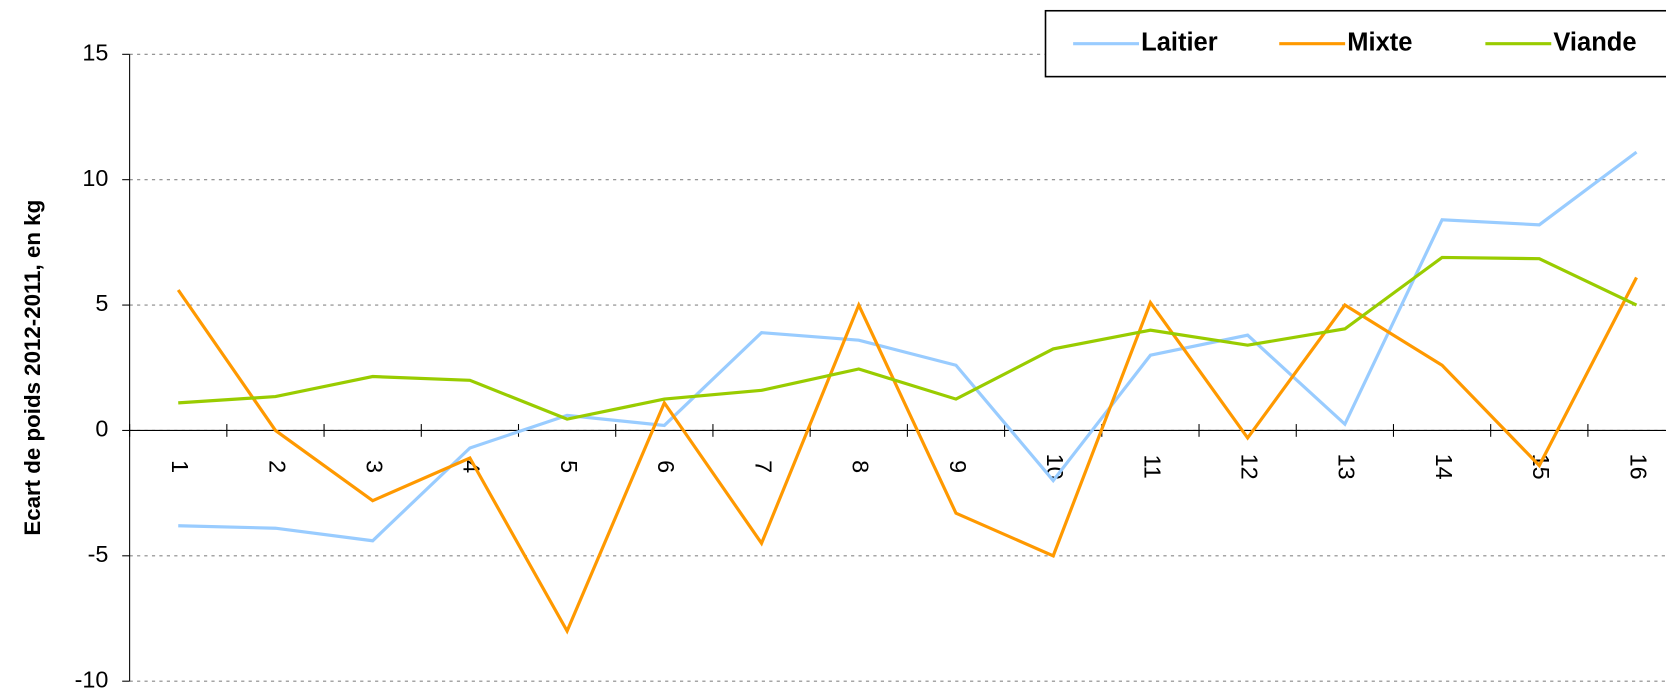  I want to click on y-tick-label: -10, so click(92, 679).